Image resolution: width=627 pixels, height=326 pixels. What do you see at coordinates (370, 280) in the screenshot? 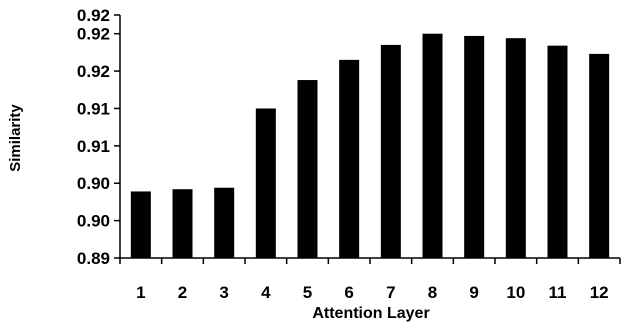
I see `x-axis: 1 2 3 4 5 6 7 8 9 10 11 12` at bounding box center [370, 280].